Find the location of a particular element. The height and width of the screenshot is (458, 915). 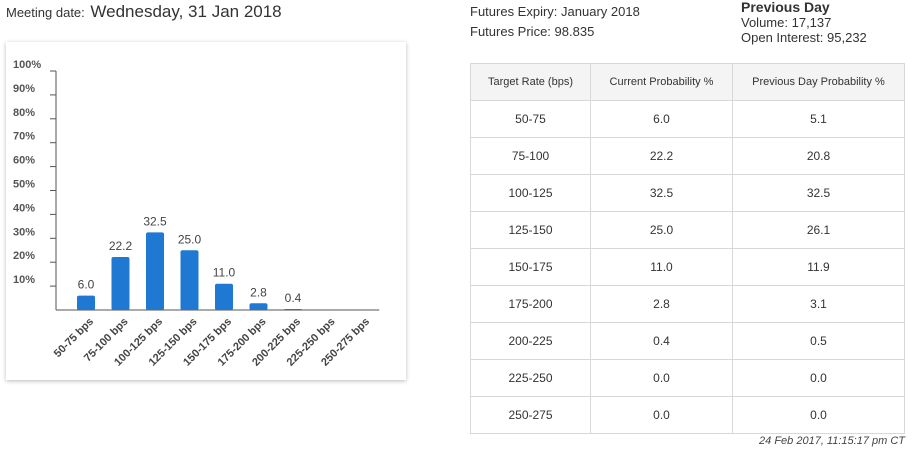

cell-target-rate: 225-250 is located at coordinates (530, 378).